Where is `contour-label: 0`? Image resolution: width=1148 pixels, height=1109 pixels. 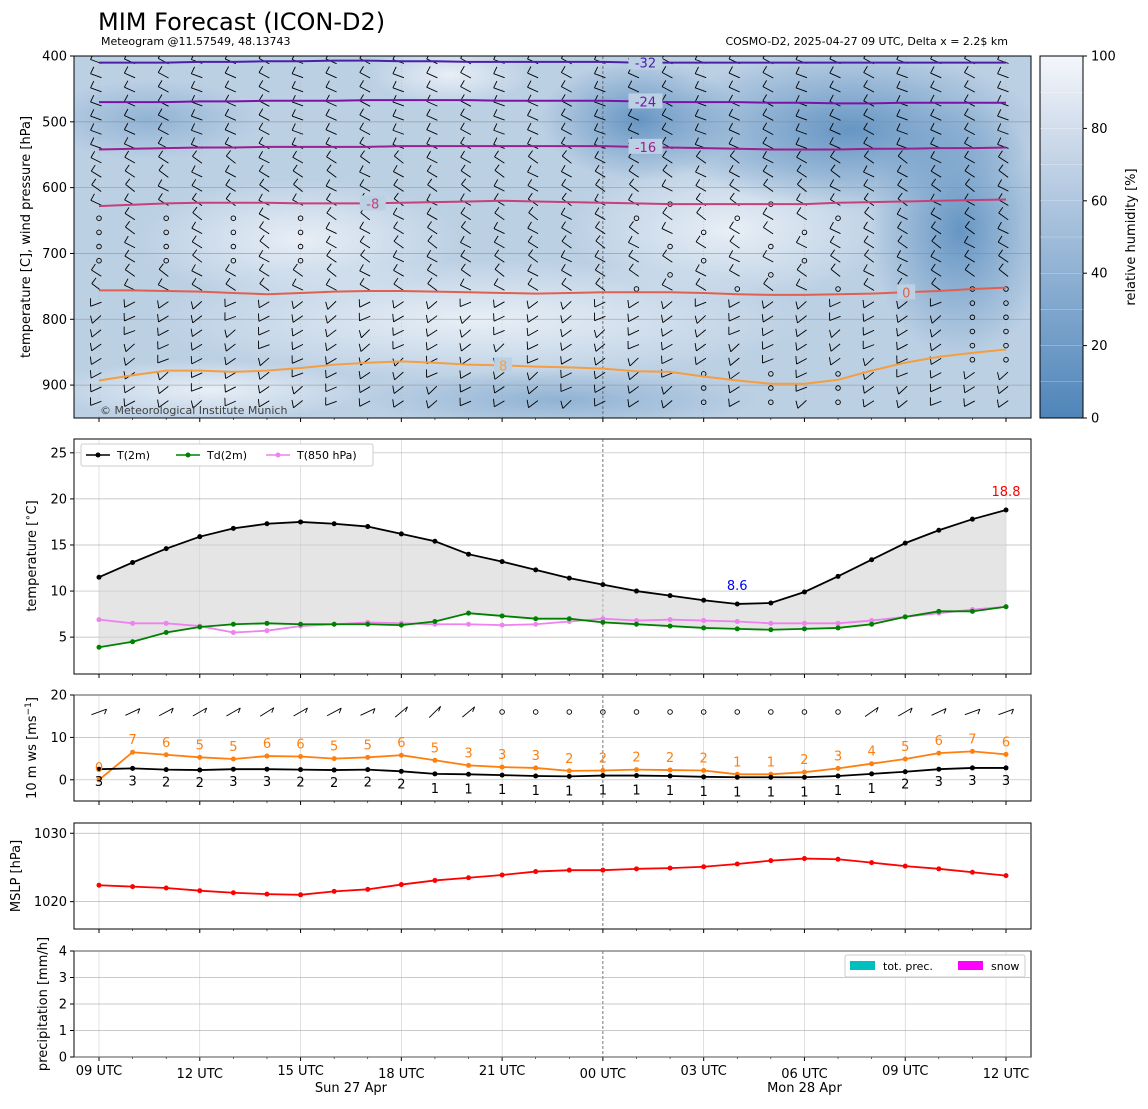 contour-label: 0 is located at coordinates (906, 293).